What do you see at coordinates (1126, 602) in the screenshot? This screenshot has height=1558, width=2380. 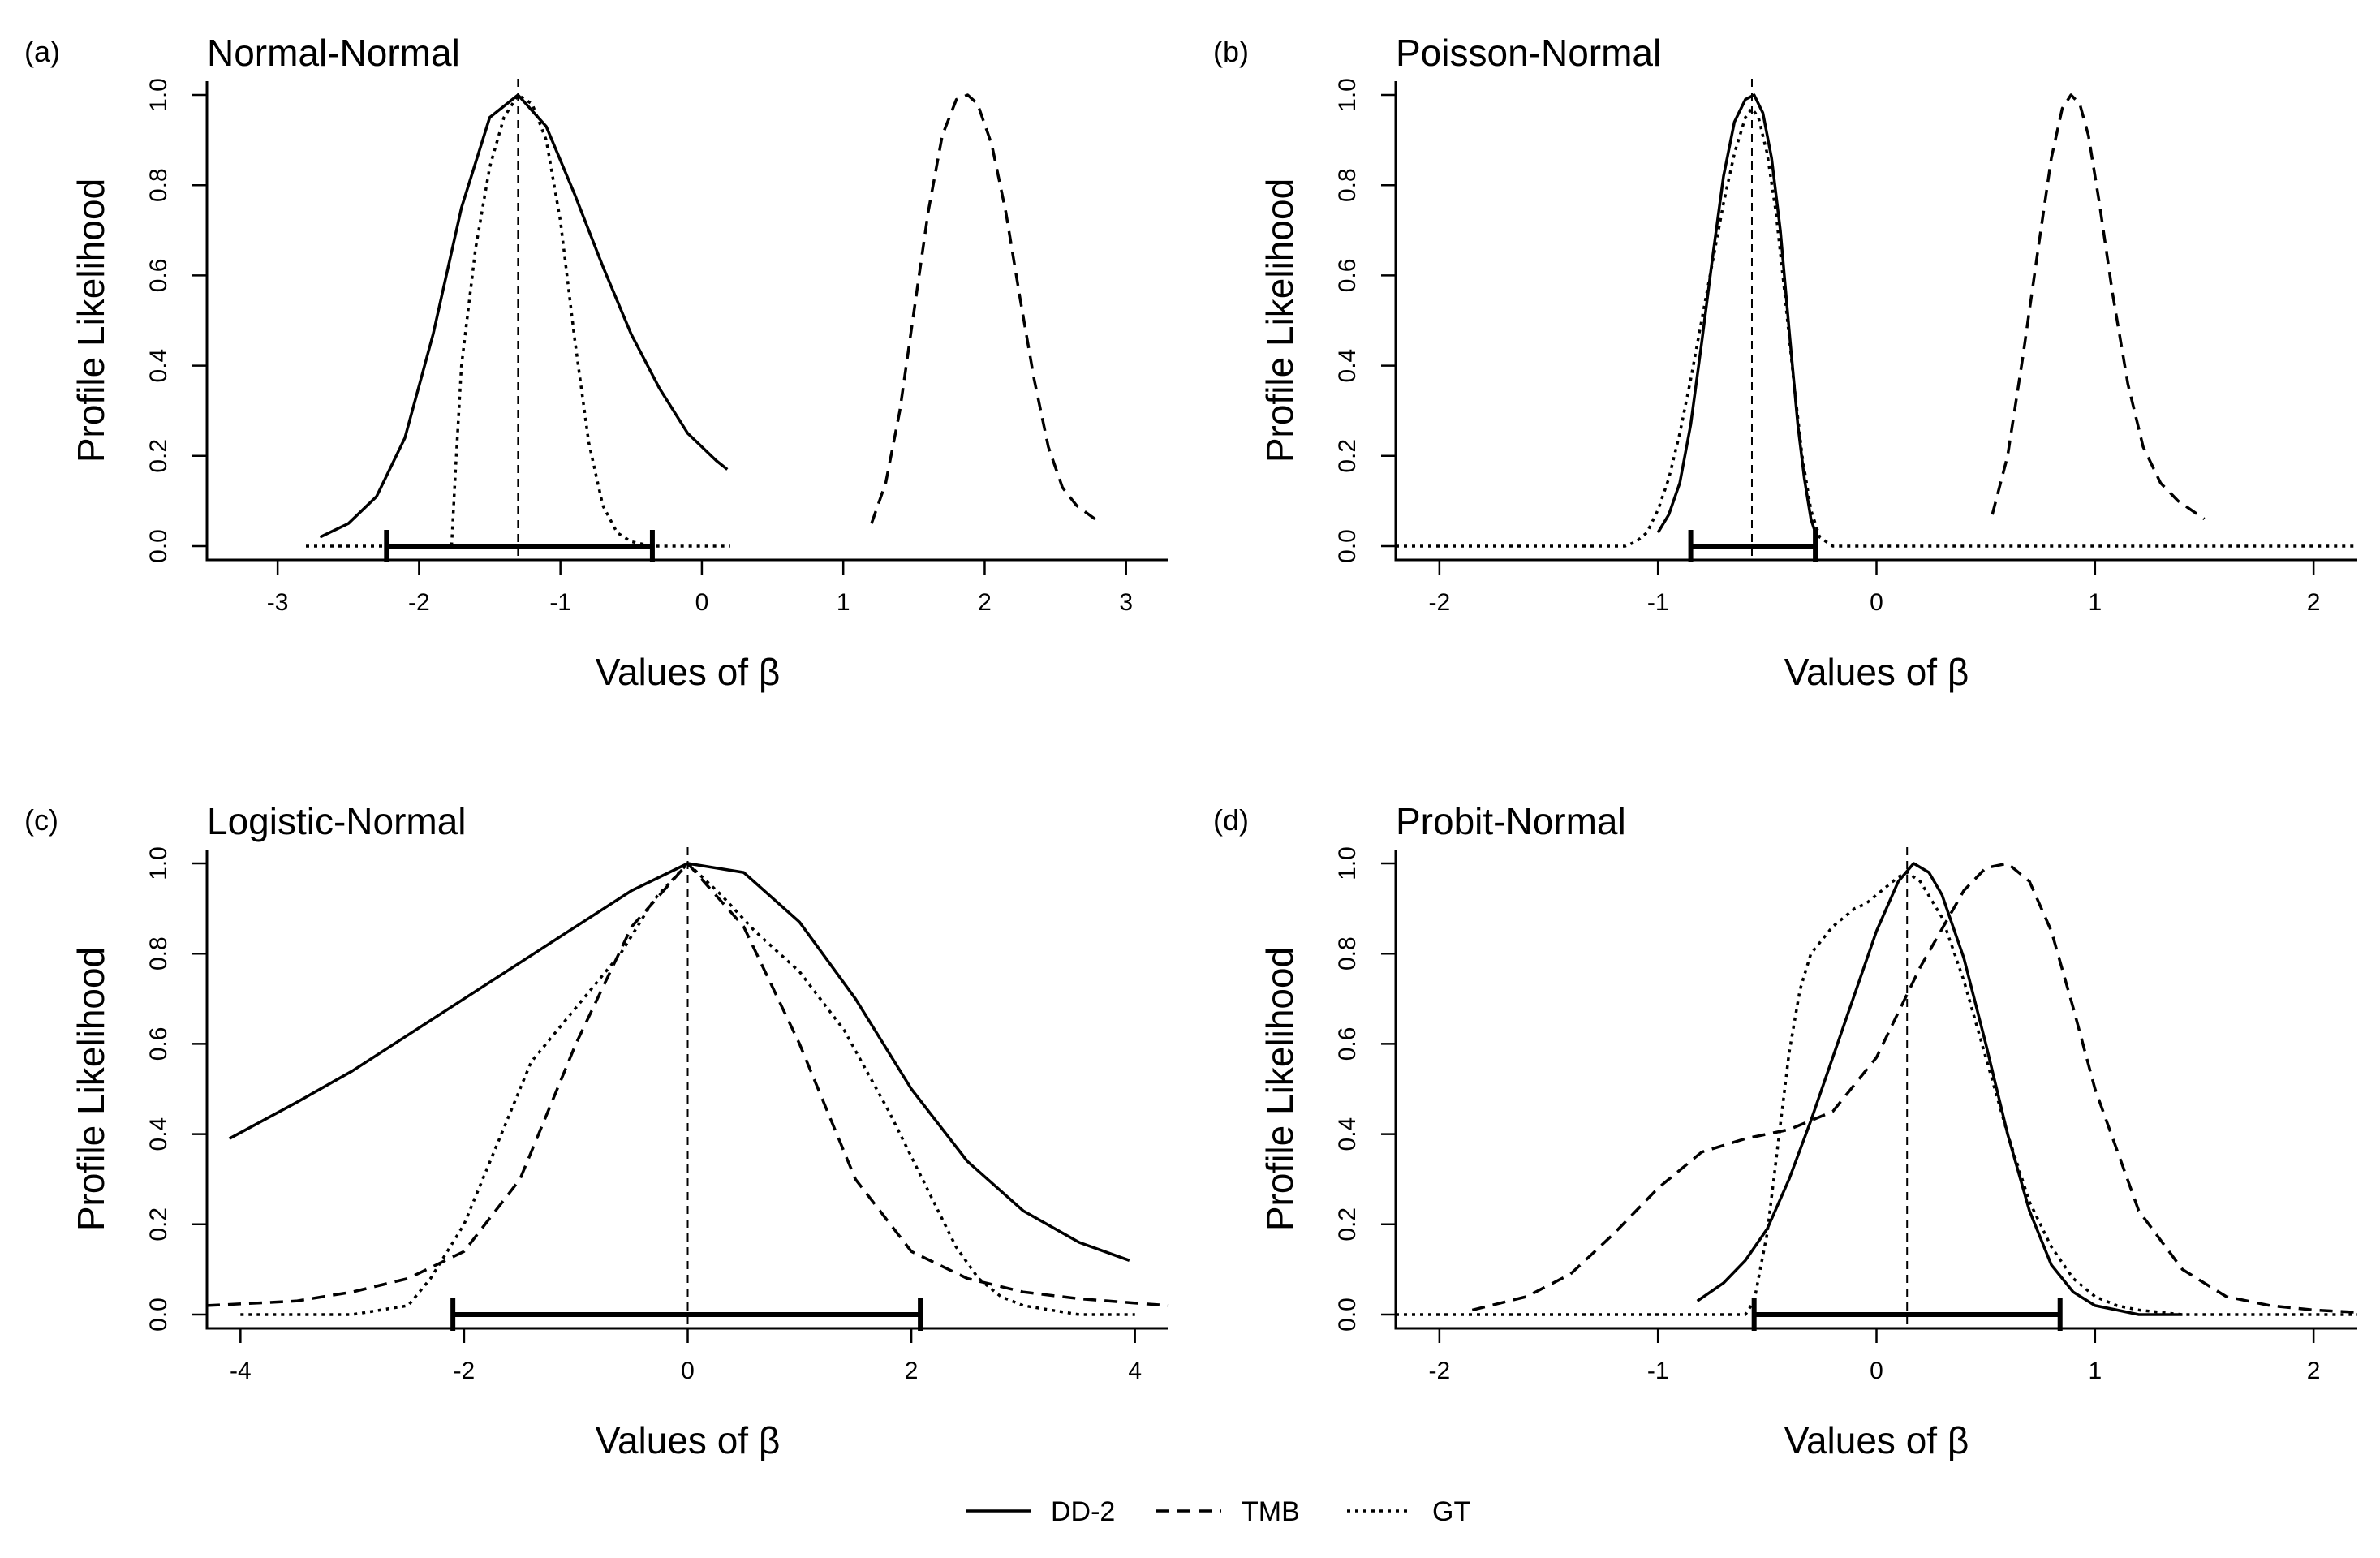 I see `x-tick-label: 3` at bounding box center [1126, 602].